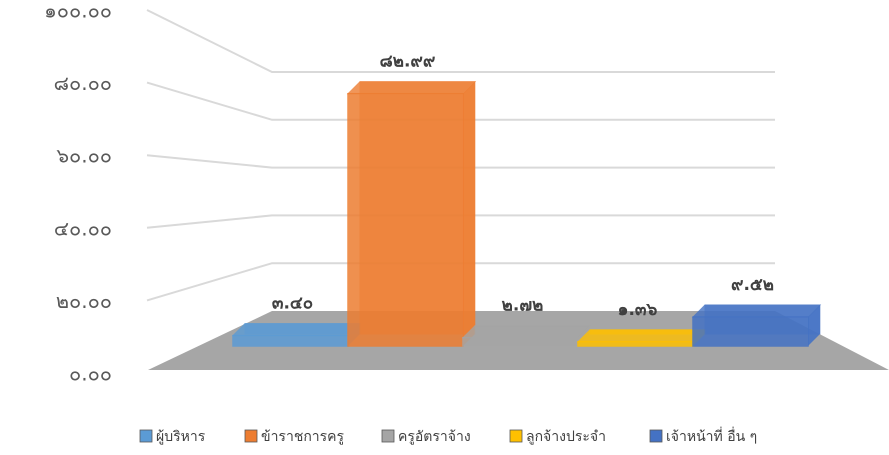 The image size is (889, 455). What do you see at coordinates (523, 306) in the screenshot?
I see `value-label: ๒.๗๒` at bounding box center [523, 306].